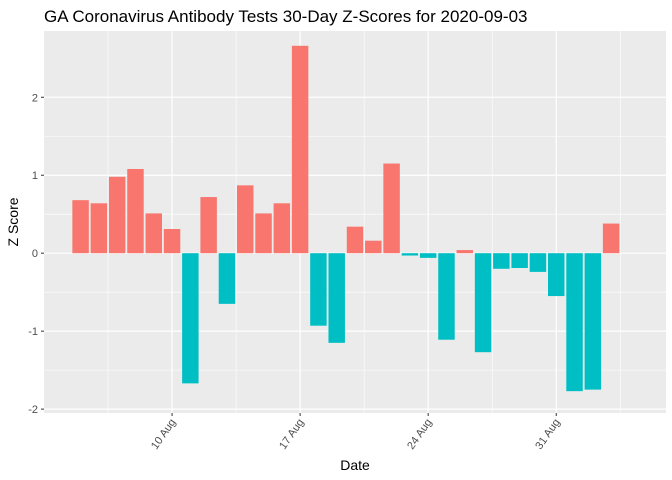 The image size is (672, 480). Describe the element at coordinates (355, 465) in the screenshot. I see `x-axis-title: Date` at that location.